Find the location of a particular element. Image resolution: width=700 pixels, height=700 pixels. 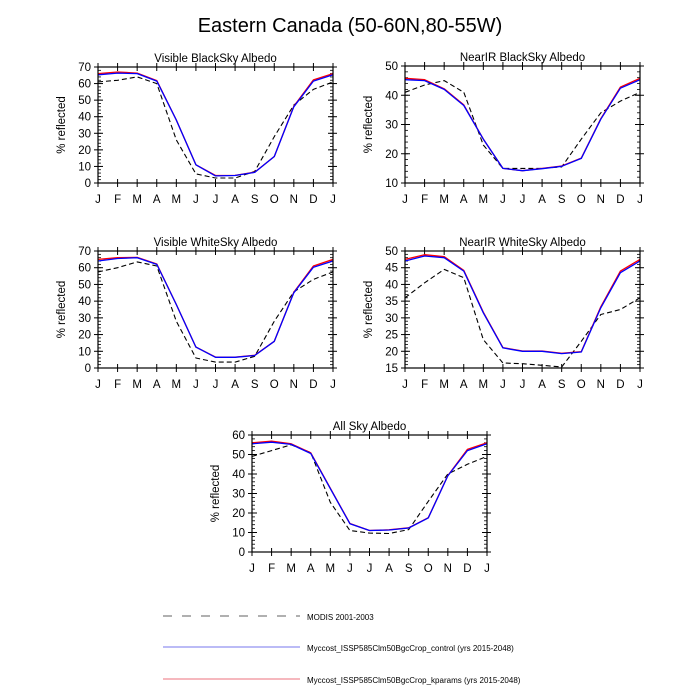

chart-4-frame is located at coordinates (369, 493).